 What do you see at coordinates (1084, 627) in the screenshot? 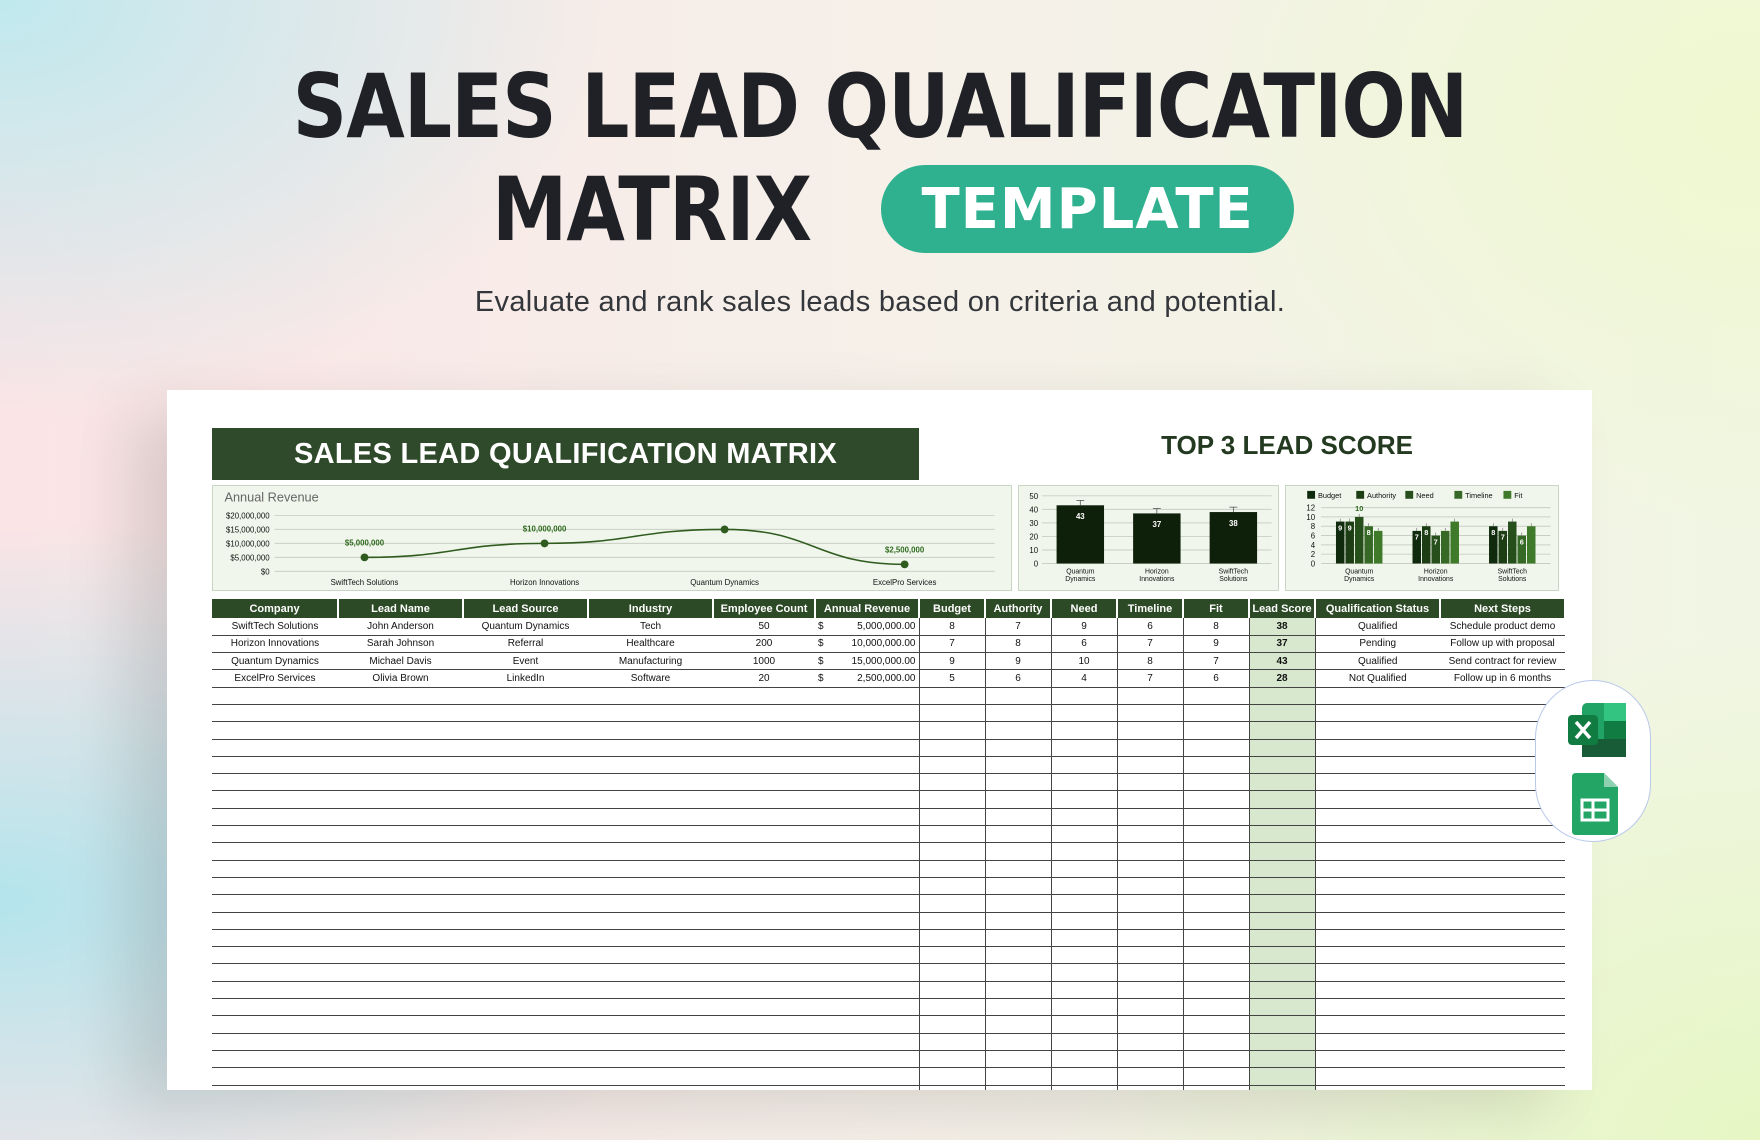
I see `cell-need: 9` at bounding box center [1084, 627].